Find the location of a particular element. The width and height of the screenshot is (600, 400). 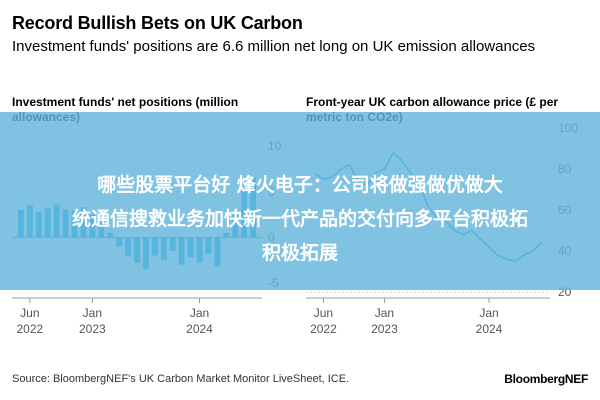

overlay-line-3: 积极拓展 is located at coordinates (299, 253).